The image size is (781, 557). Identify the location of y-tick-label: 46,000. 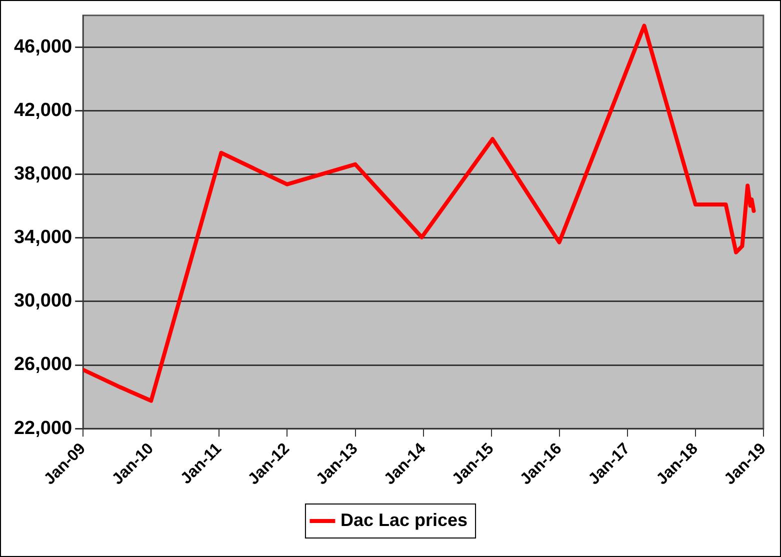
(43, 47).